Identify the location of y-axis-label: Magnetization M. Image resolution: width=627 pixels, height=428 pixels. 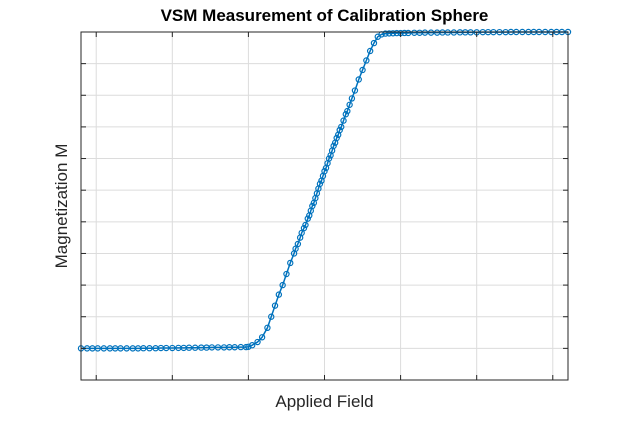
(61, 206).